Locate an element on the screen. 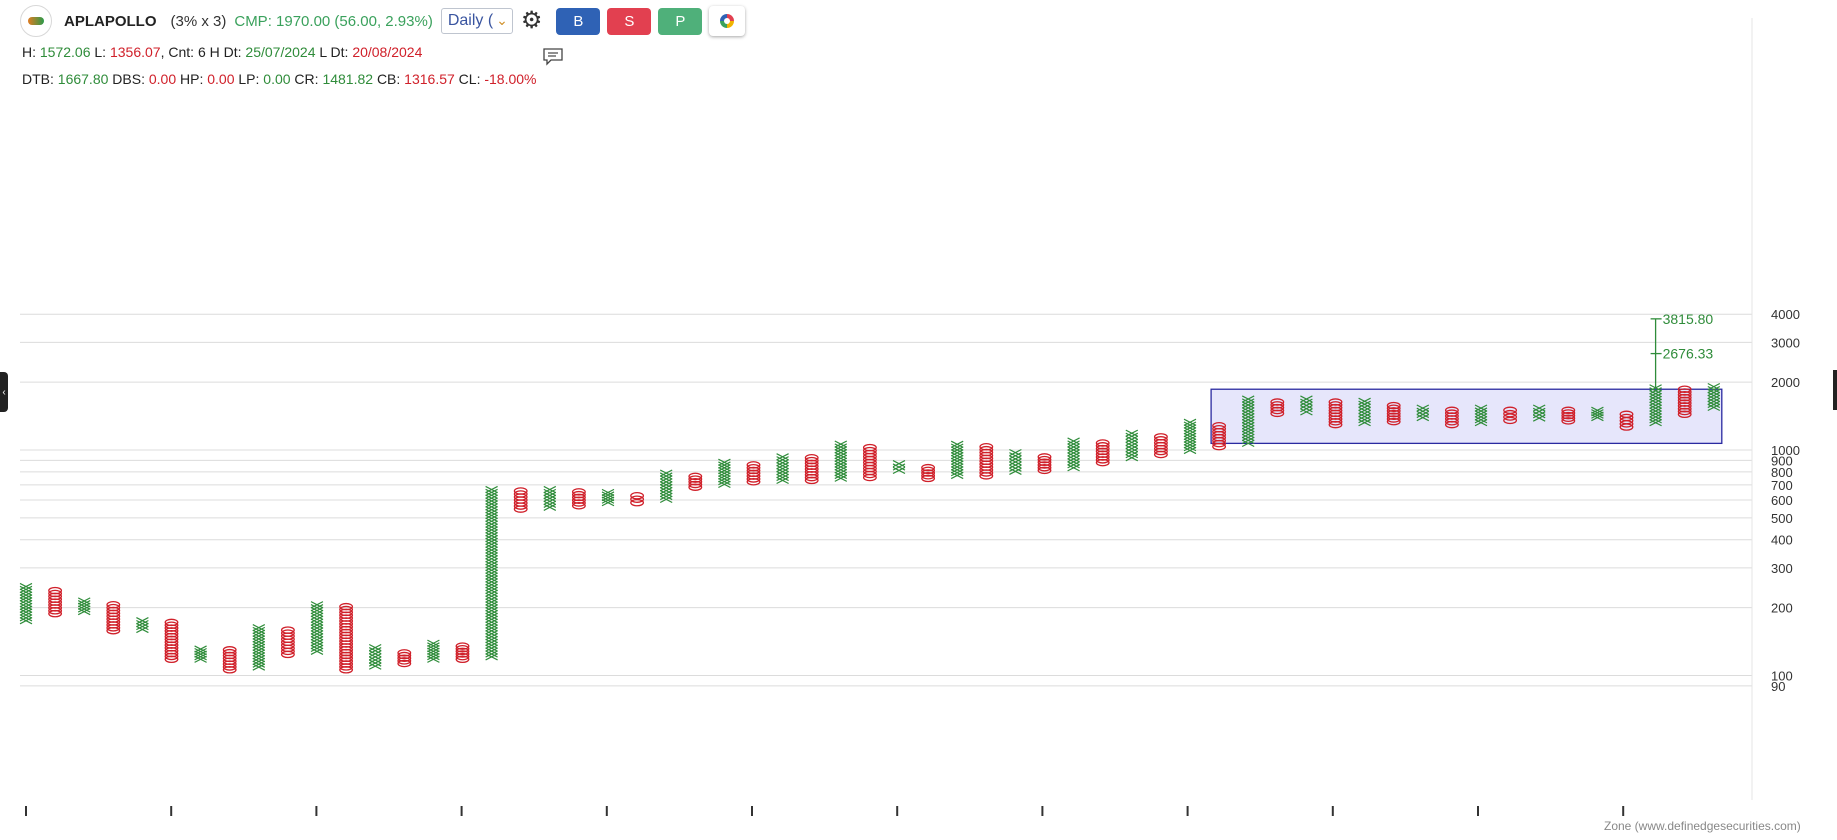 This screenshot has width=1837, height=840. y-tick-label: 2000 is located at coordinates (1785, 382).